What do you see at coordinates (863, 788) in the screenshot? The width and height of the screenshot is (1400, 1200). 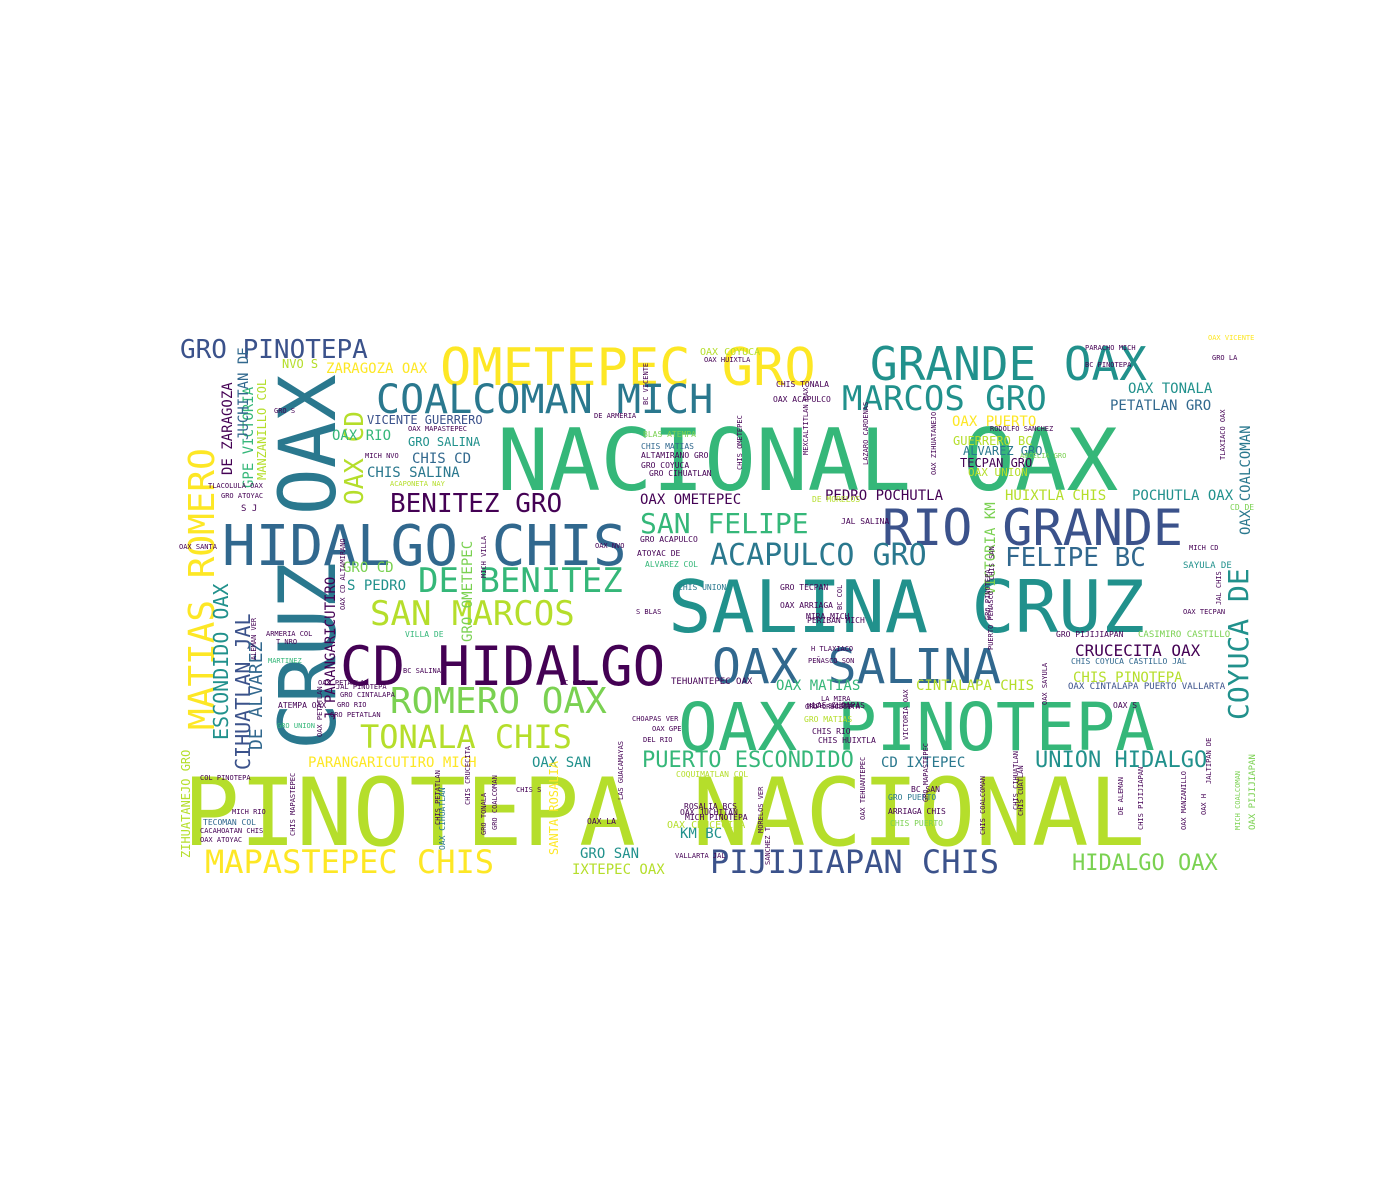 I see `word-oax-tehuantepec: OAX TEHUANTEPEC` at bounding box center [863, 788].